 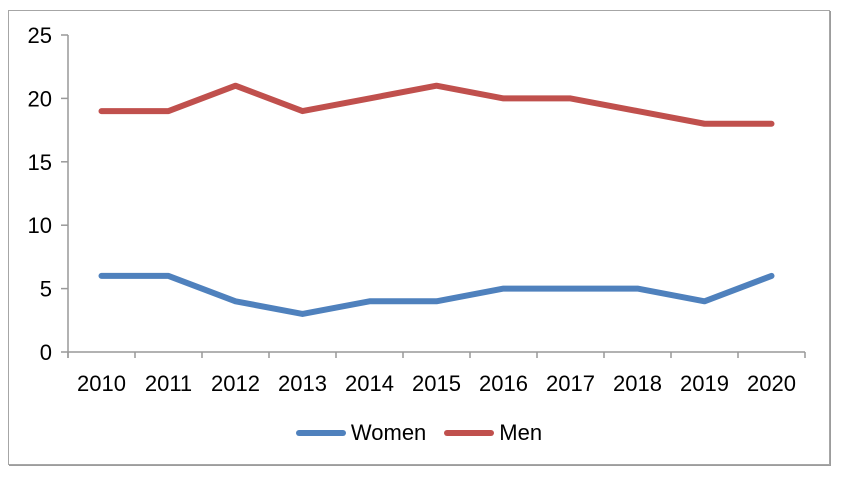 I want to click on y-axis-tick-label: 25, so click(x=40, y=35).